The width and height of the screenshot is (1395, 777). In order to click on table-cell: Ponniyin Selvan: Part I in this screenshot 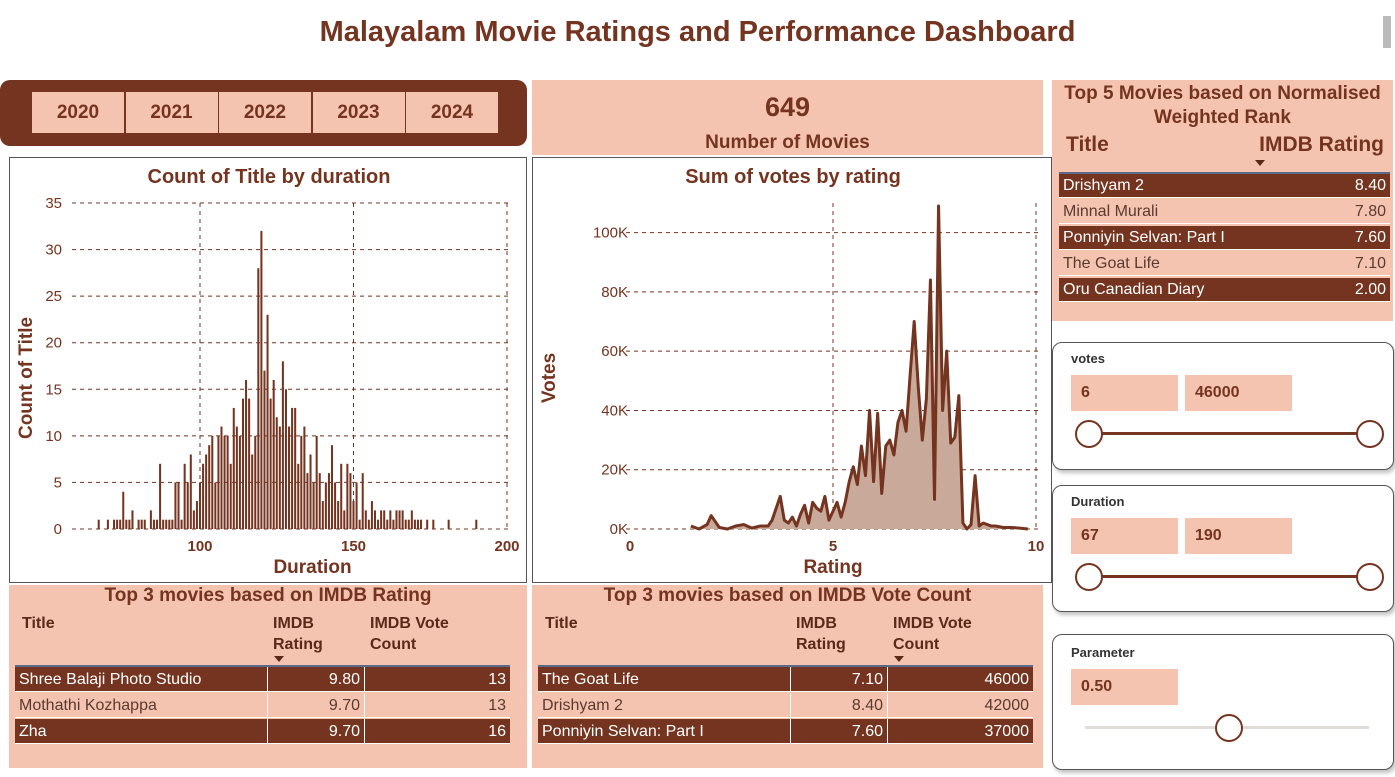, I will do `click(1144, 237)`.